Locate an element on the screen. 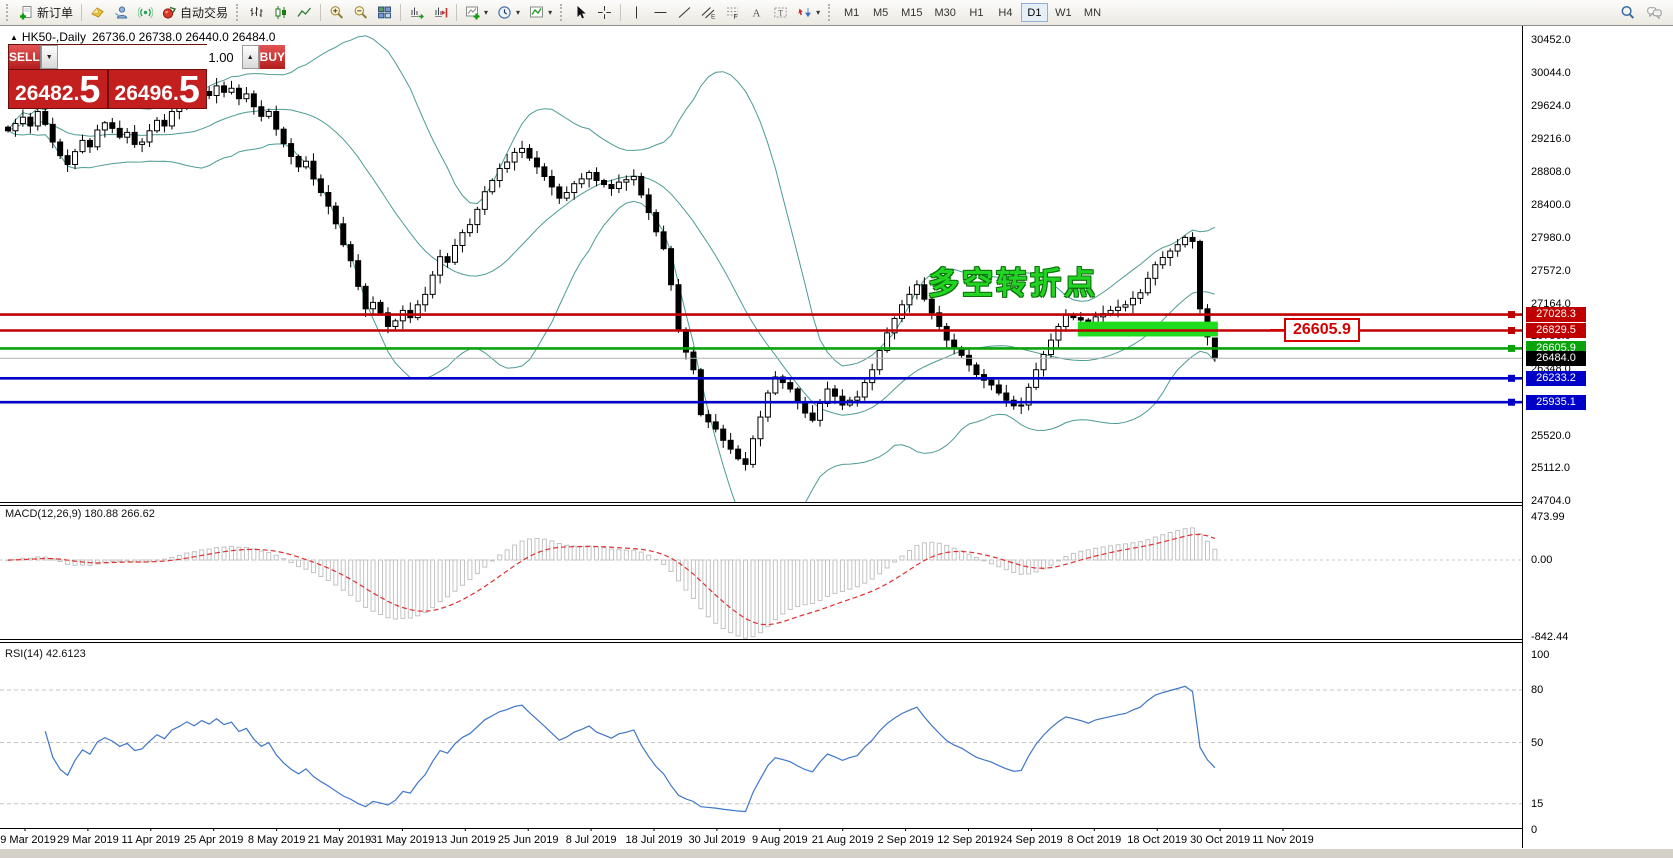  sell-button: SELL is located at coordinates (24, 57).